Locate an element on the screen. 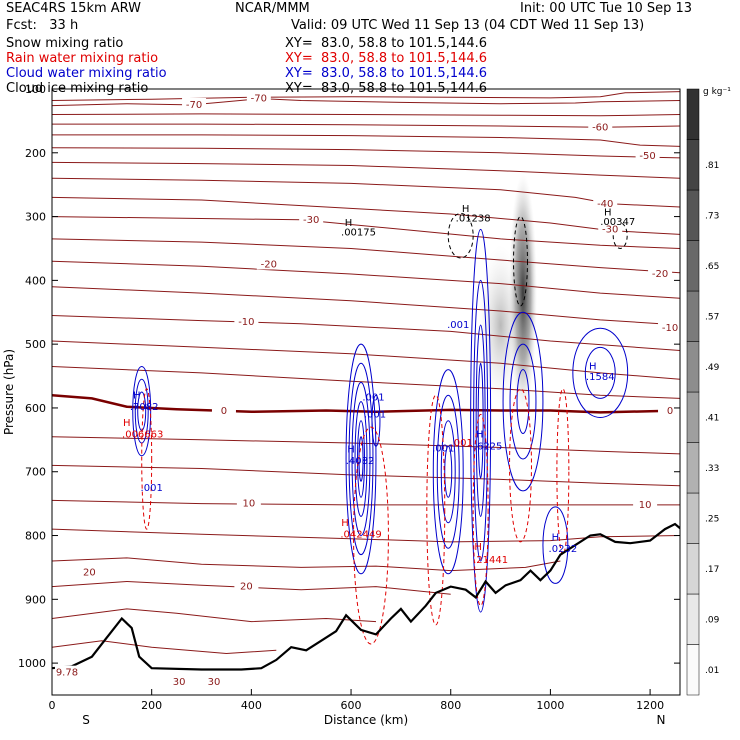  temp-label: -30 is located at coordinates (311, 220).